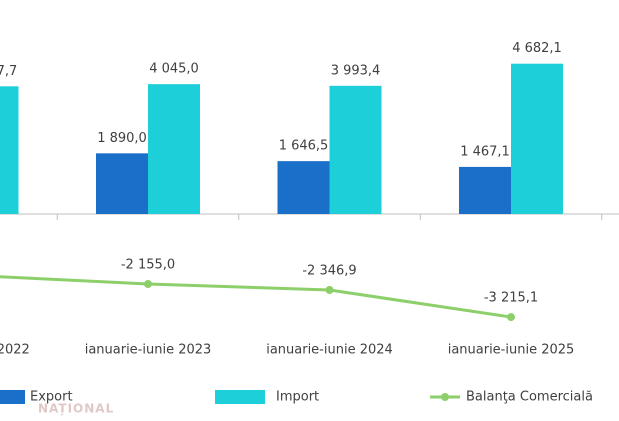 The width and height of the screenshot is (619, 421). What do you see at coordinates (304, 146) in the screenshot?
I see `data-label: 1 646,5` at bounding box center [304, 146].